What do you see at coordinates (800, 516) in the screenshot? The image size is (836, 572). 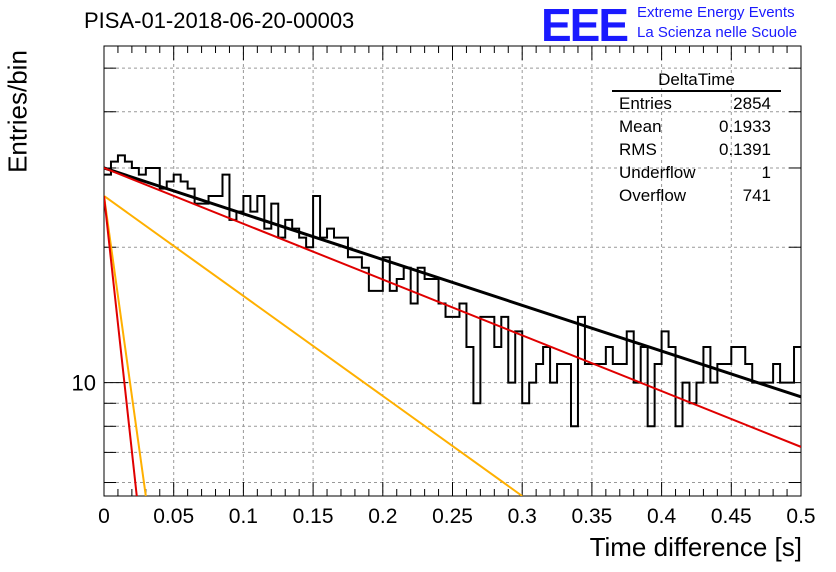 I see `x-tick-label: 0.5` at bounding box center [800, 516].